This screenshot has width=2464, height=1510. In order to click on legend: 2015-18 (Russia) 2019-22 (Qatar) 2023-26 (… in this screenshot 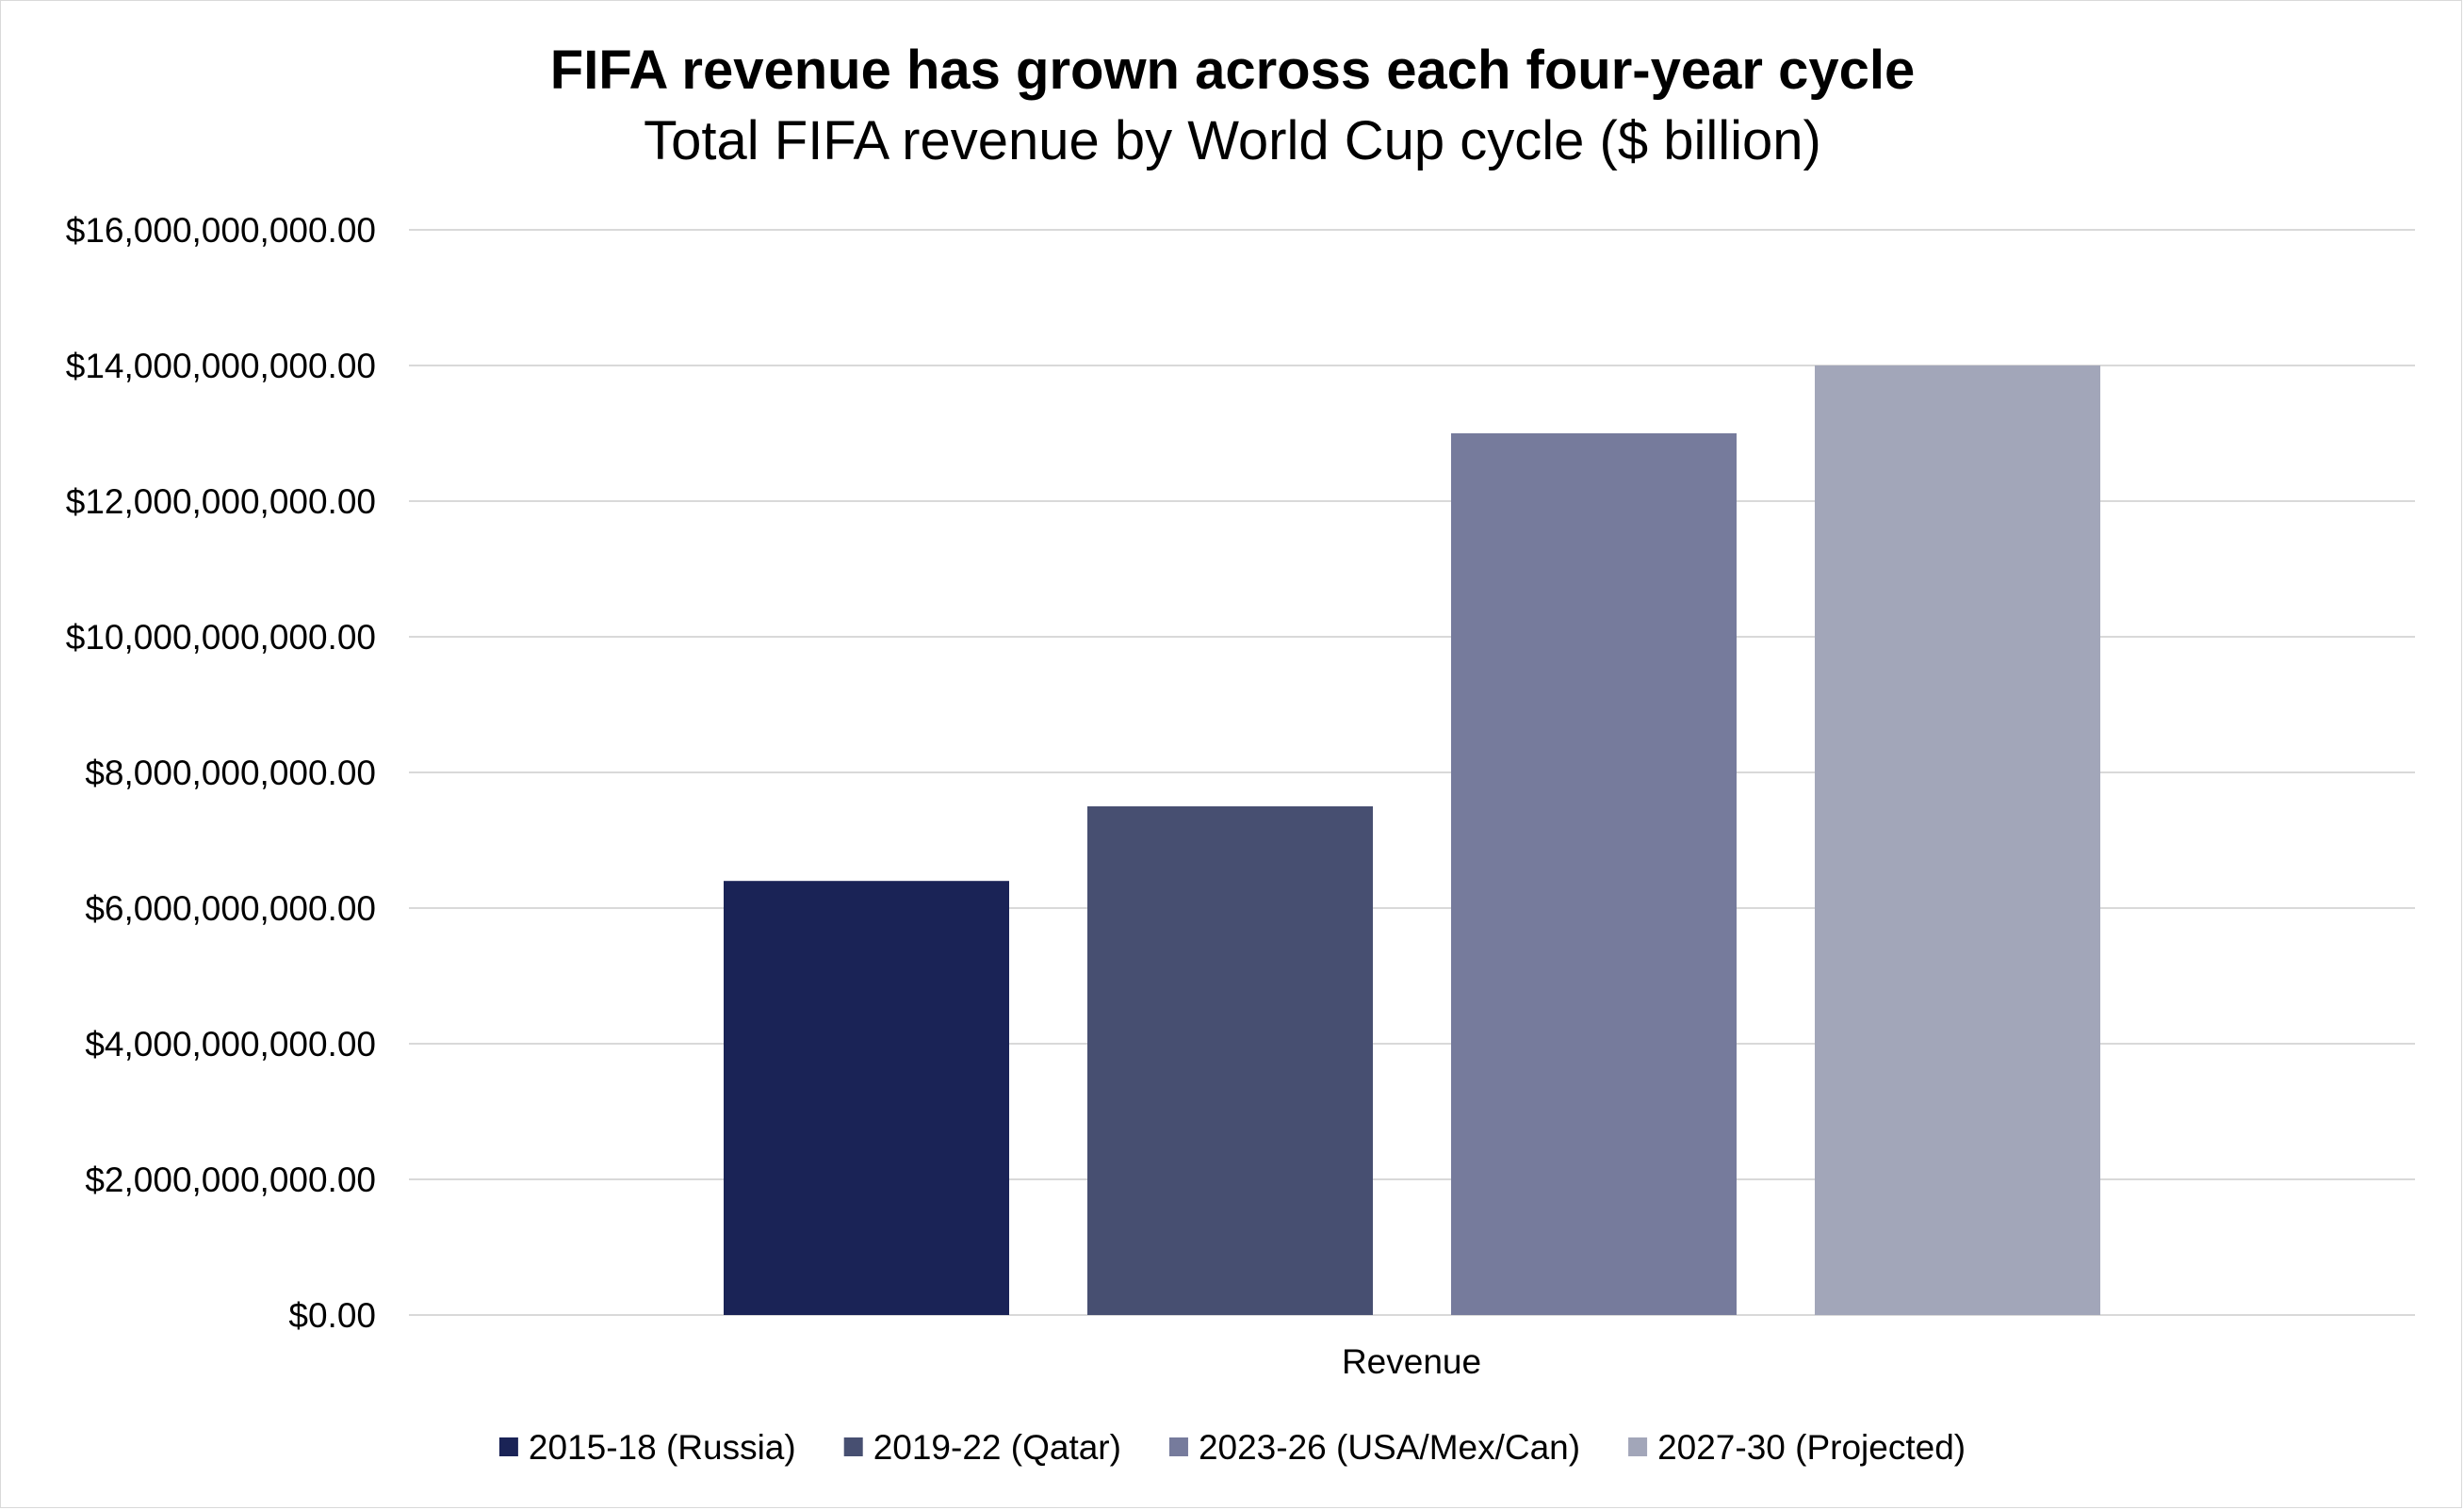, I will do `click(1232, 1447)`.